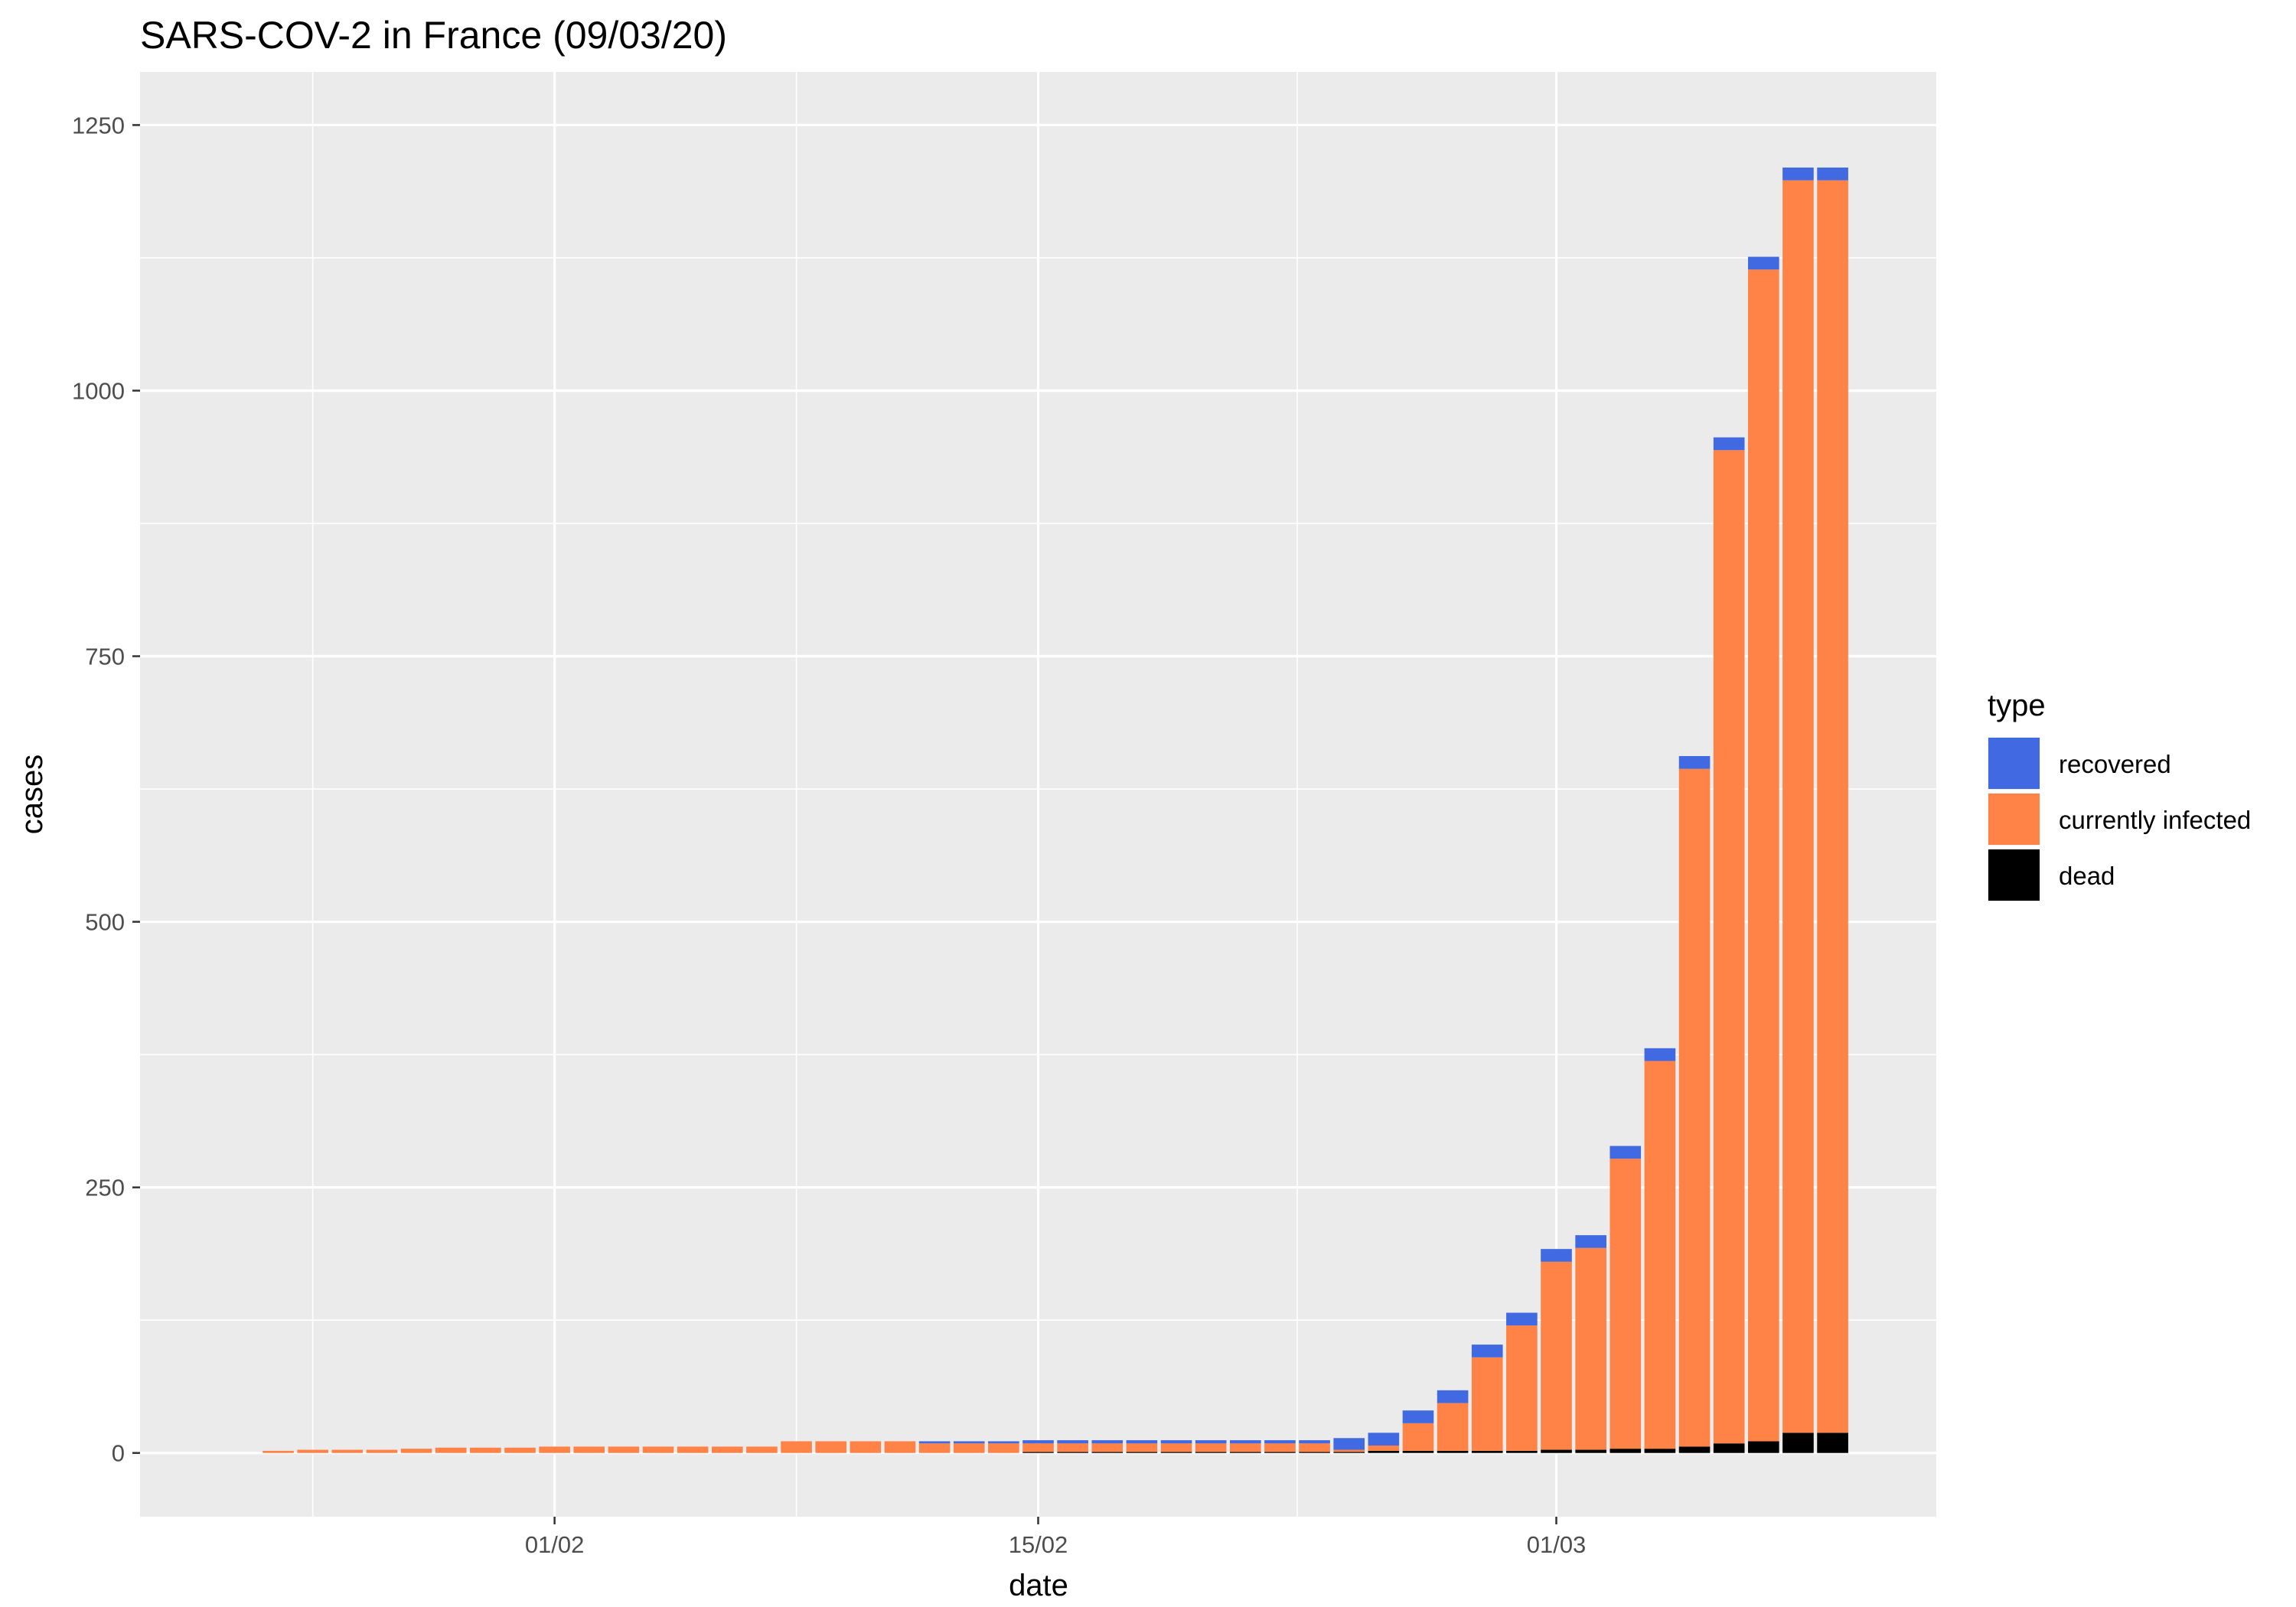 The width and height of the screenshot is (2296, 1607). What do you see at coordinates (2115, 764) in the screenshot?
I see `legend-label: recovered` at bounding box center [2115, 764].